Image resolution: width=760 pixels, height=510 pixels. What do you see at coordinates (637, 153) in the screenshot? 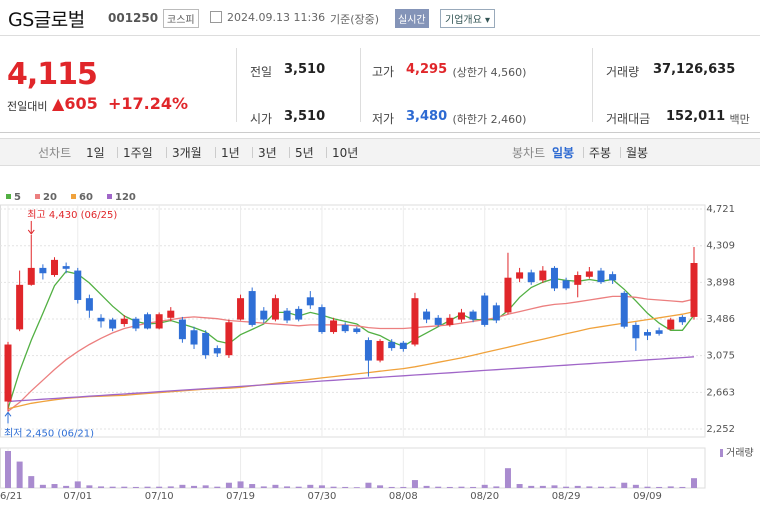
I see `tab: 월봉` at bounding box center [637, 153].